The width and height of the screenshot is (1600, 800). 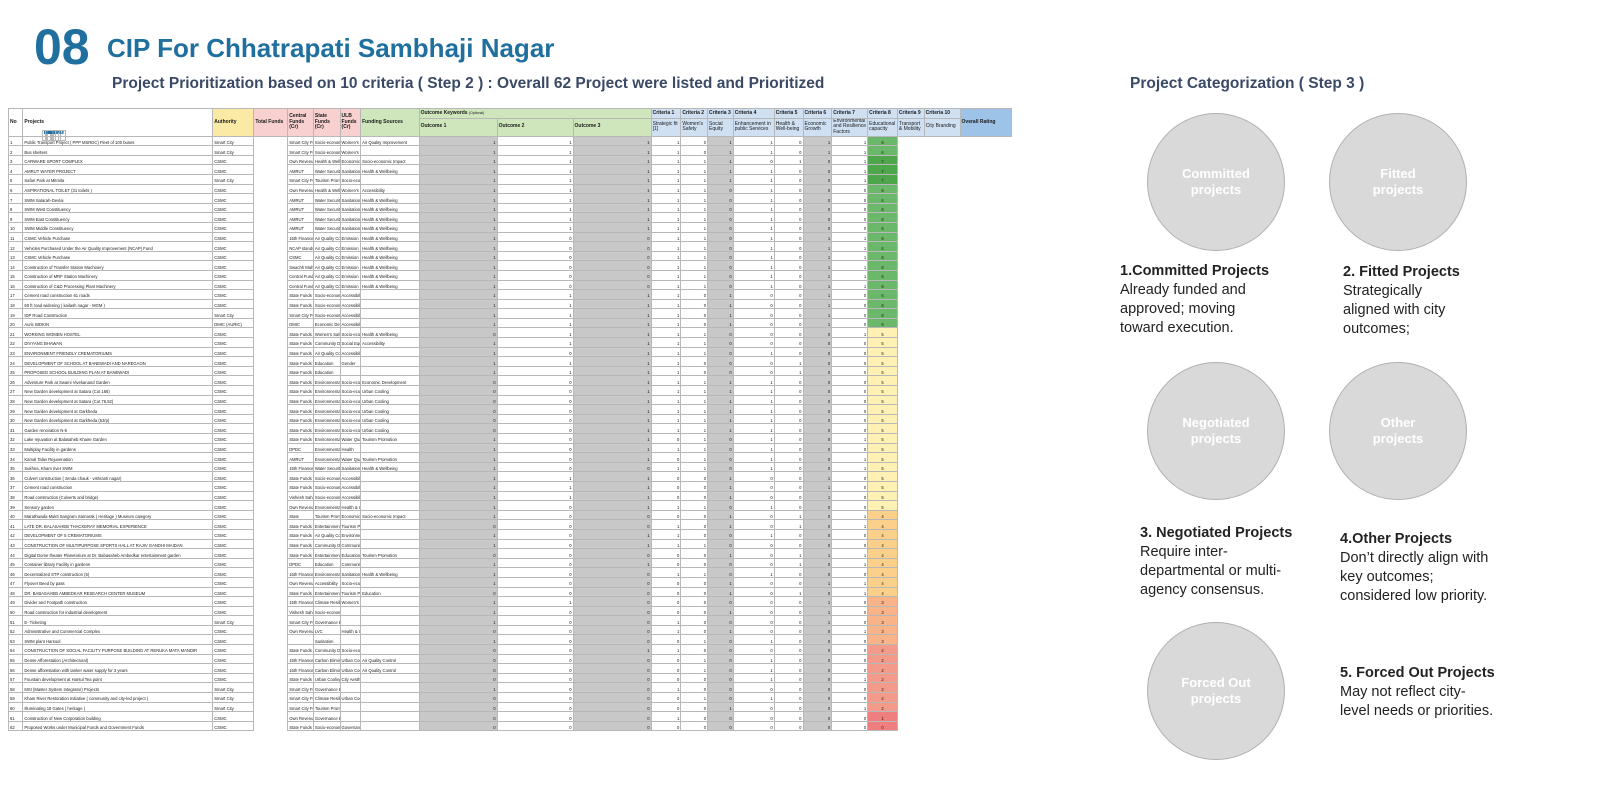 What do you see at coordinates (16, 611) in the screenshot?
I see `row-number-cell: 50` at bounding box center [16, 611].